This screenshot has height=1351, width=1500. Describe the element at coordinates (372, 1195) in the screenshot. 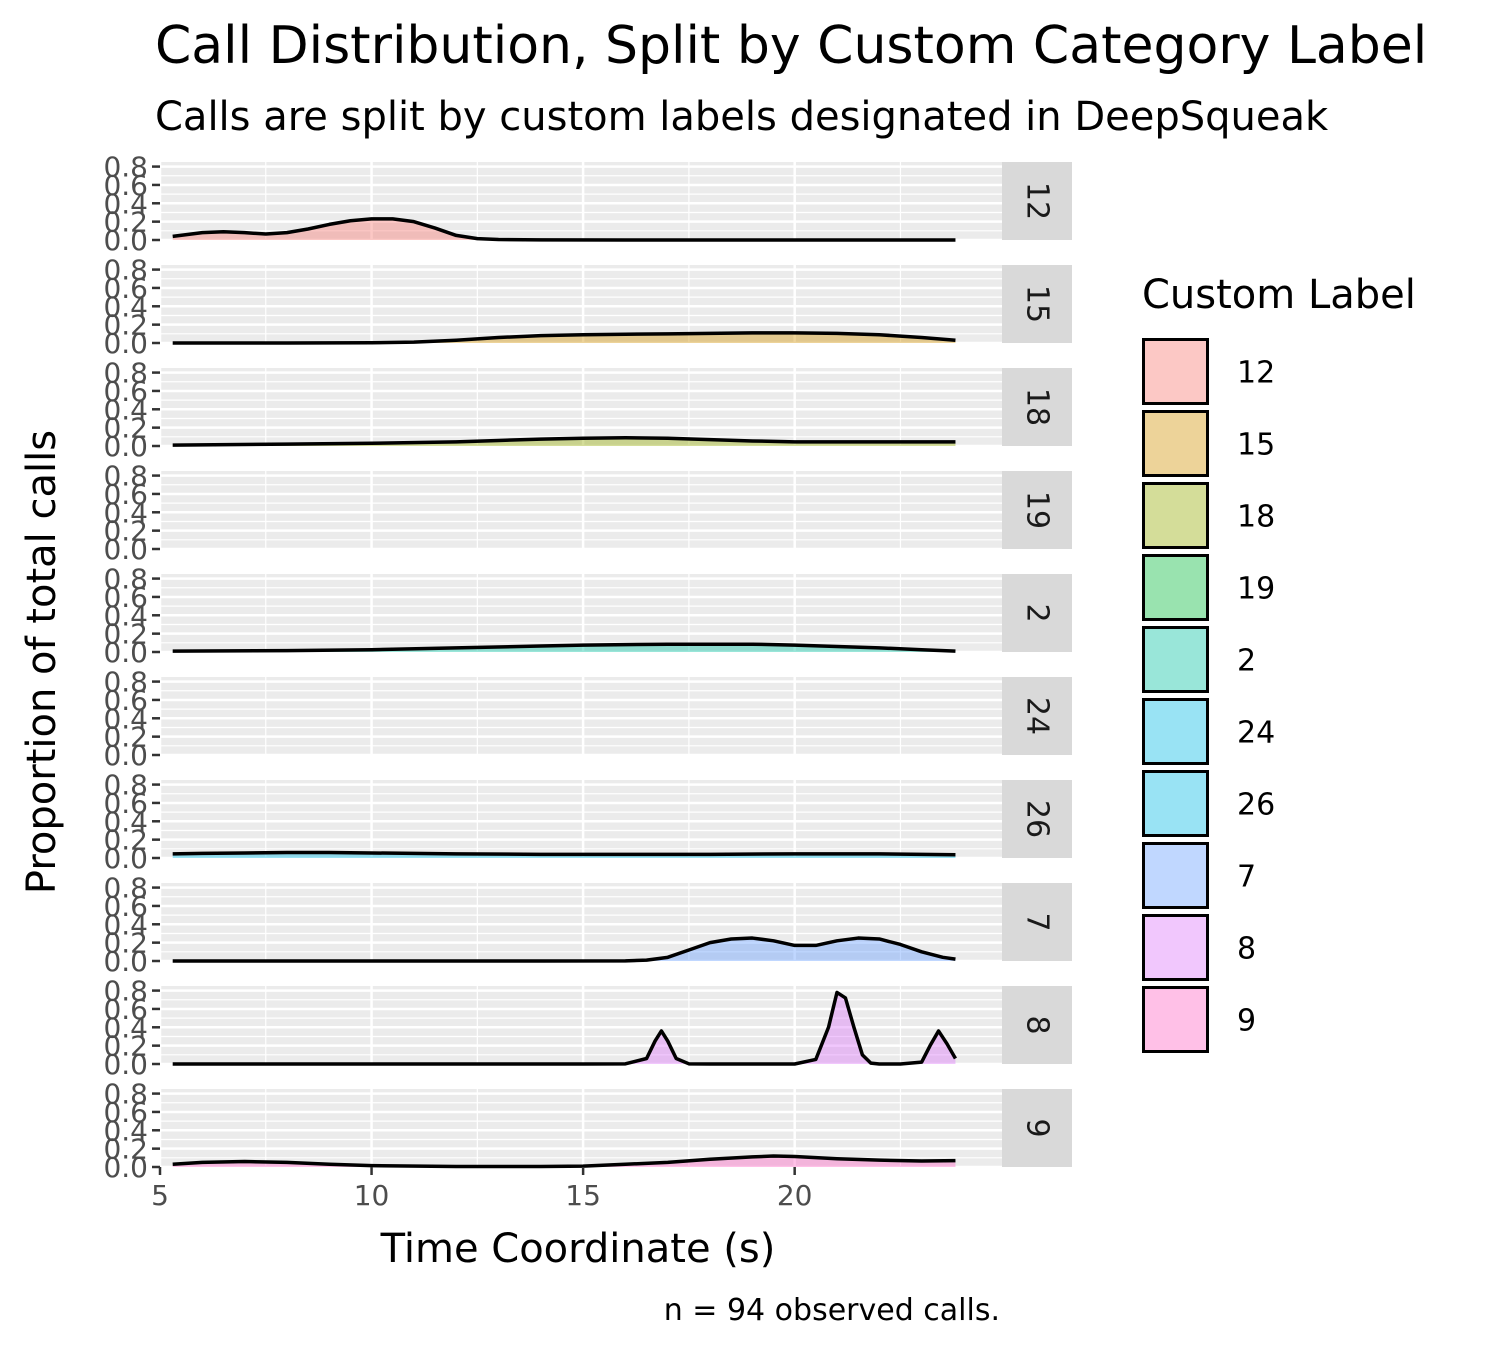

I see `x-tick-label: 10` at that location.